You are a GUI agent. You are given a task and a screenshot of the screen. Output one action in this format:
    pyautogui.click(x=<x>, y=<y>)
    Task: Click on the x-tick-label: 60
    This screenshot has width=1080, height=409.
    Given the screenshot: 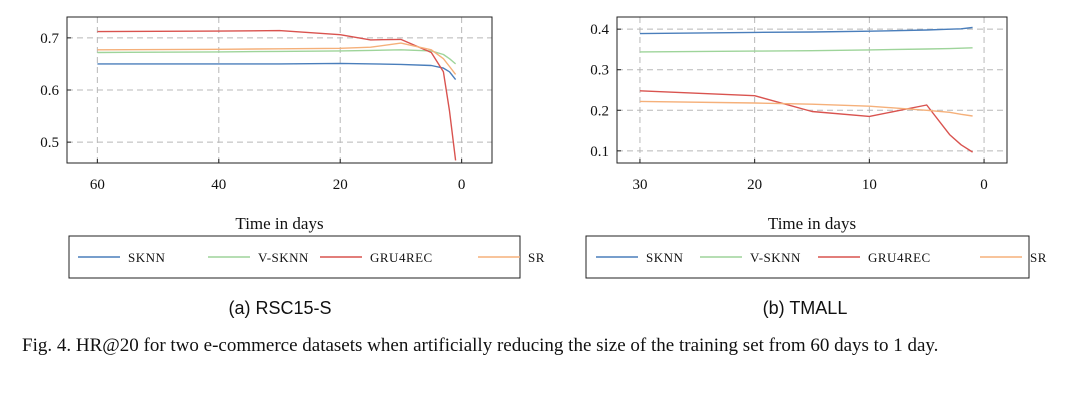 What is the action you would take?
    pyautogui.click(x=97, y=185)
    